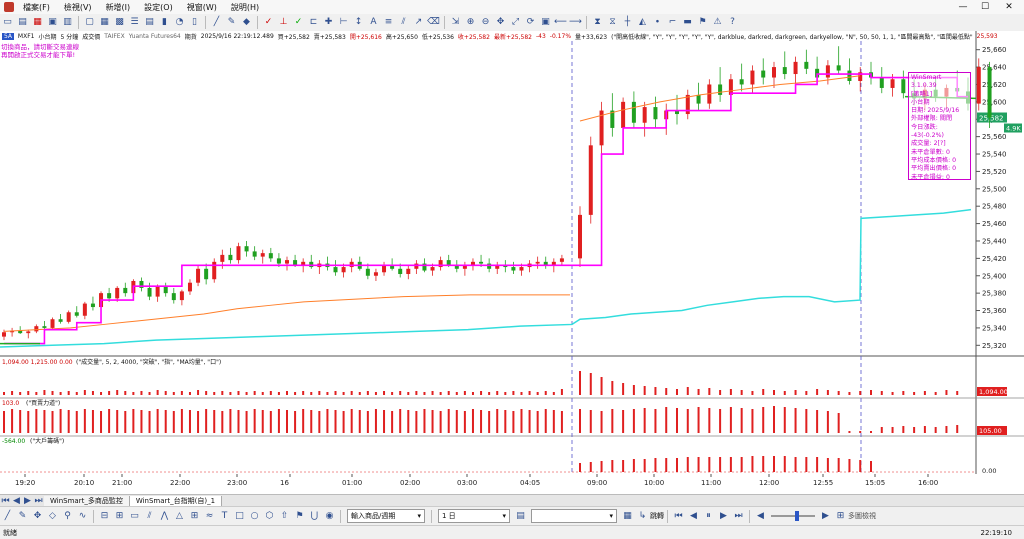  Describe the element at coordinates (627, 22) in the screenshot. I see `ohlc-icon: ┼` at that location.